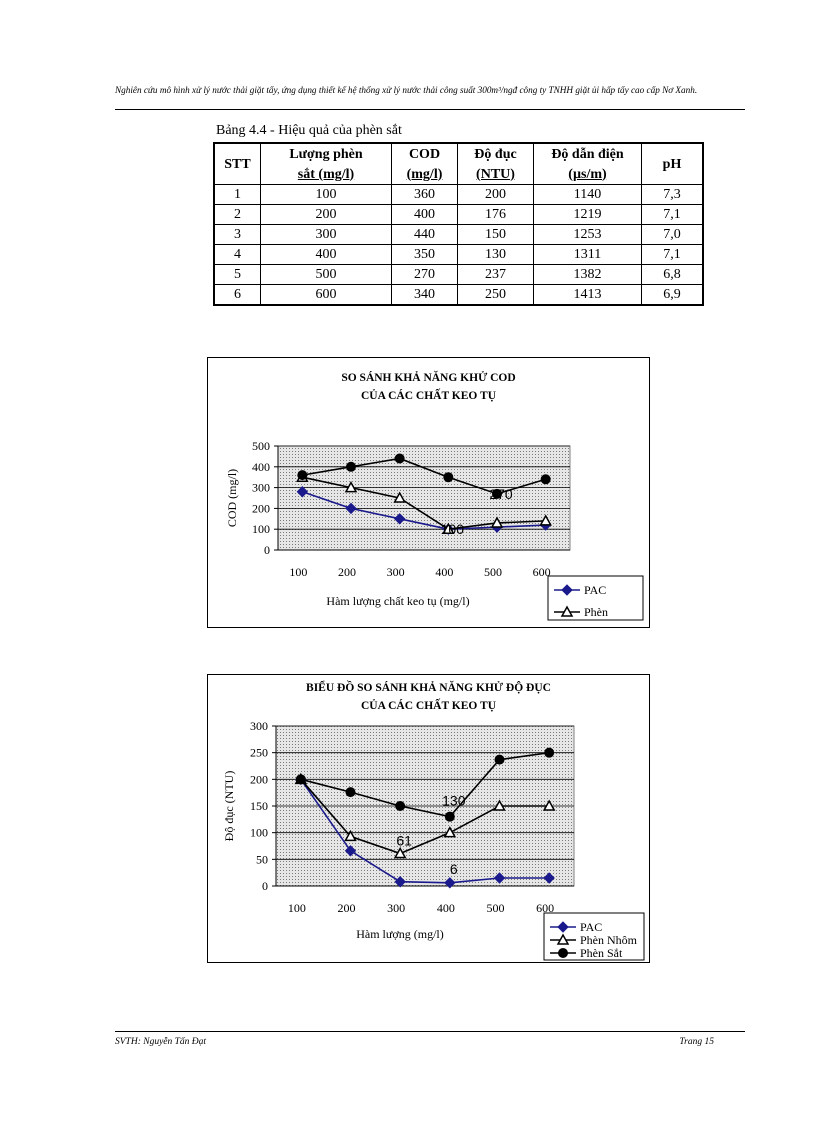 The height and width of the screenshot is (1123, 816). What do you see at coordinates (400, 934) in the screenshot?
I see `x-axis-label: Hàm lượng (mg/l)` at bounding box center [400, 934].